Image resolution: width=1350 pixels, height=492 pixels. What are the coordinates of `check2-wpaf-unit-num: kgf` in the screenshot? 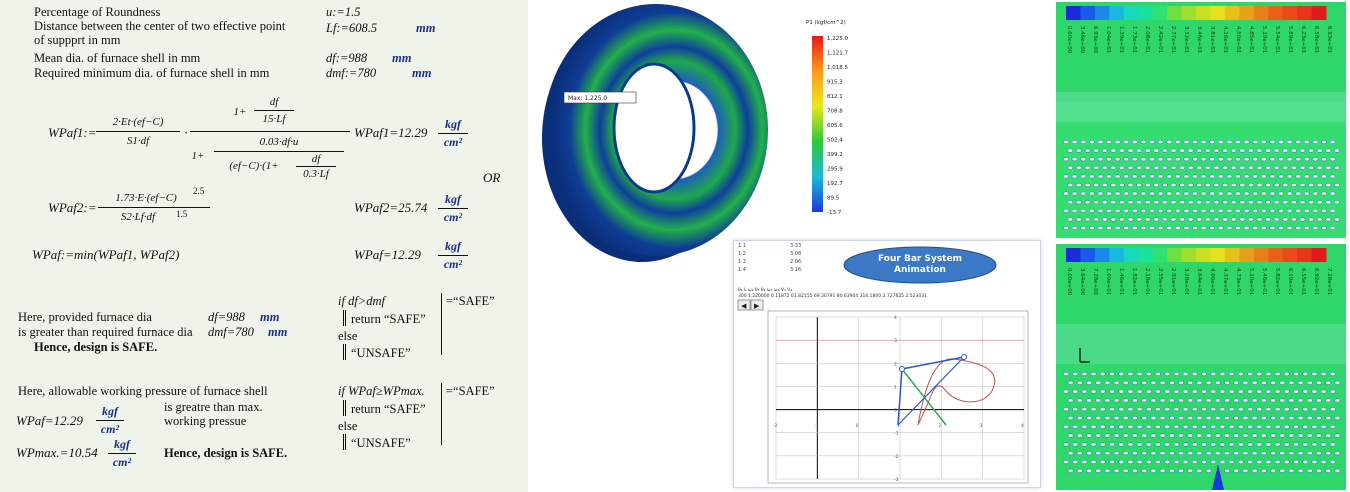 It's located at (110, 411).